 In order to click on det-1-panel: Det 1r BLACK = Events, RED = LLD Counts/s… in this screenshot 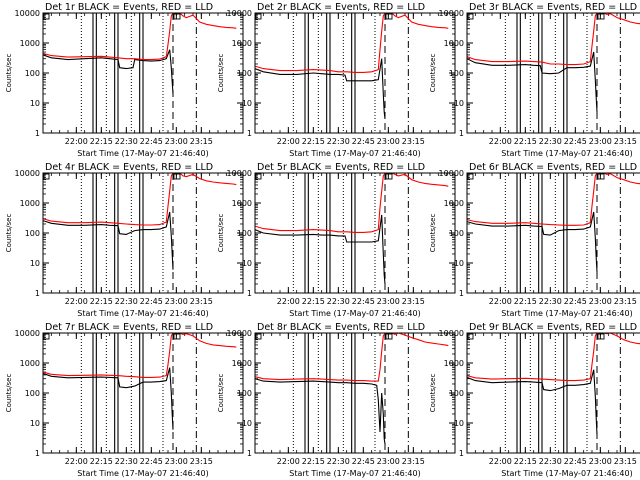, I will do `click(124, 80)`.